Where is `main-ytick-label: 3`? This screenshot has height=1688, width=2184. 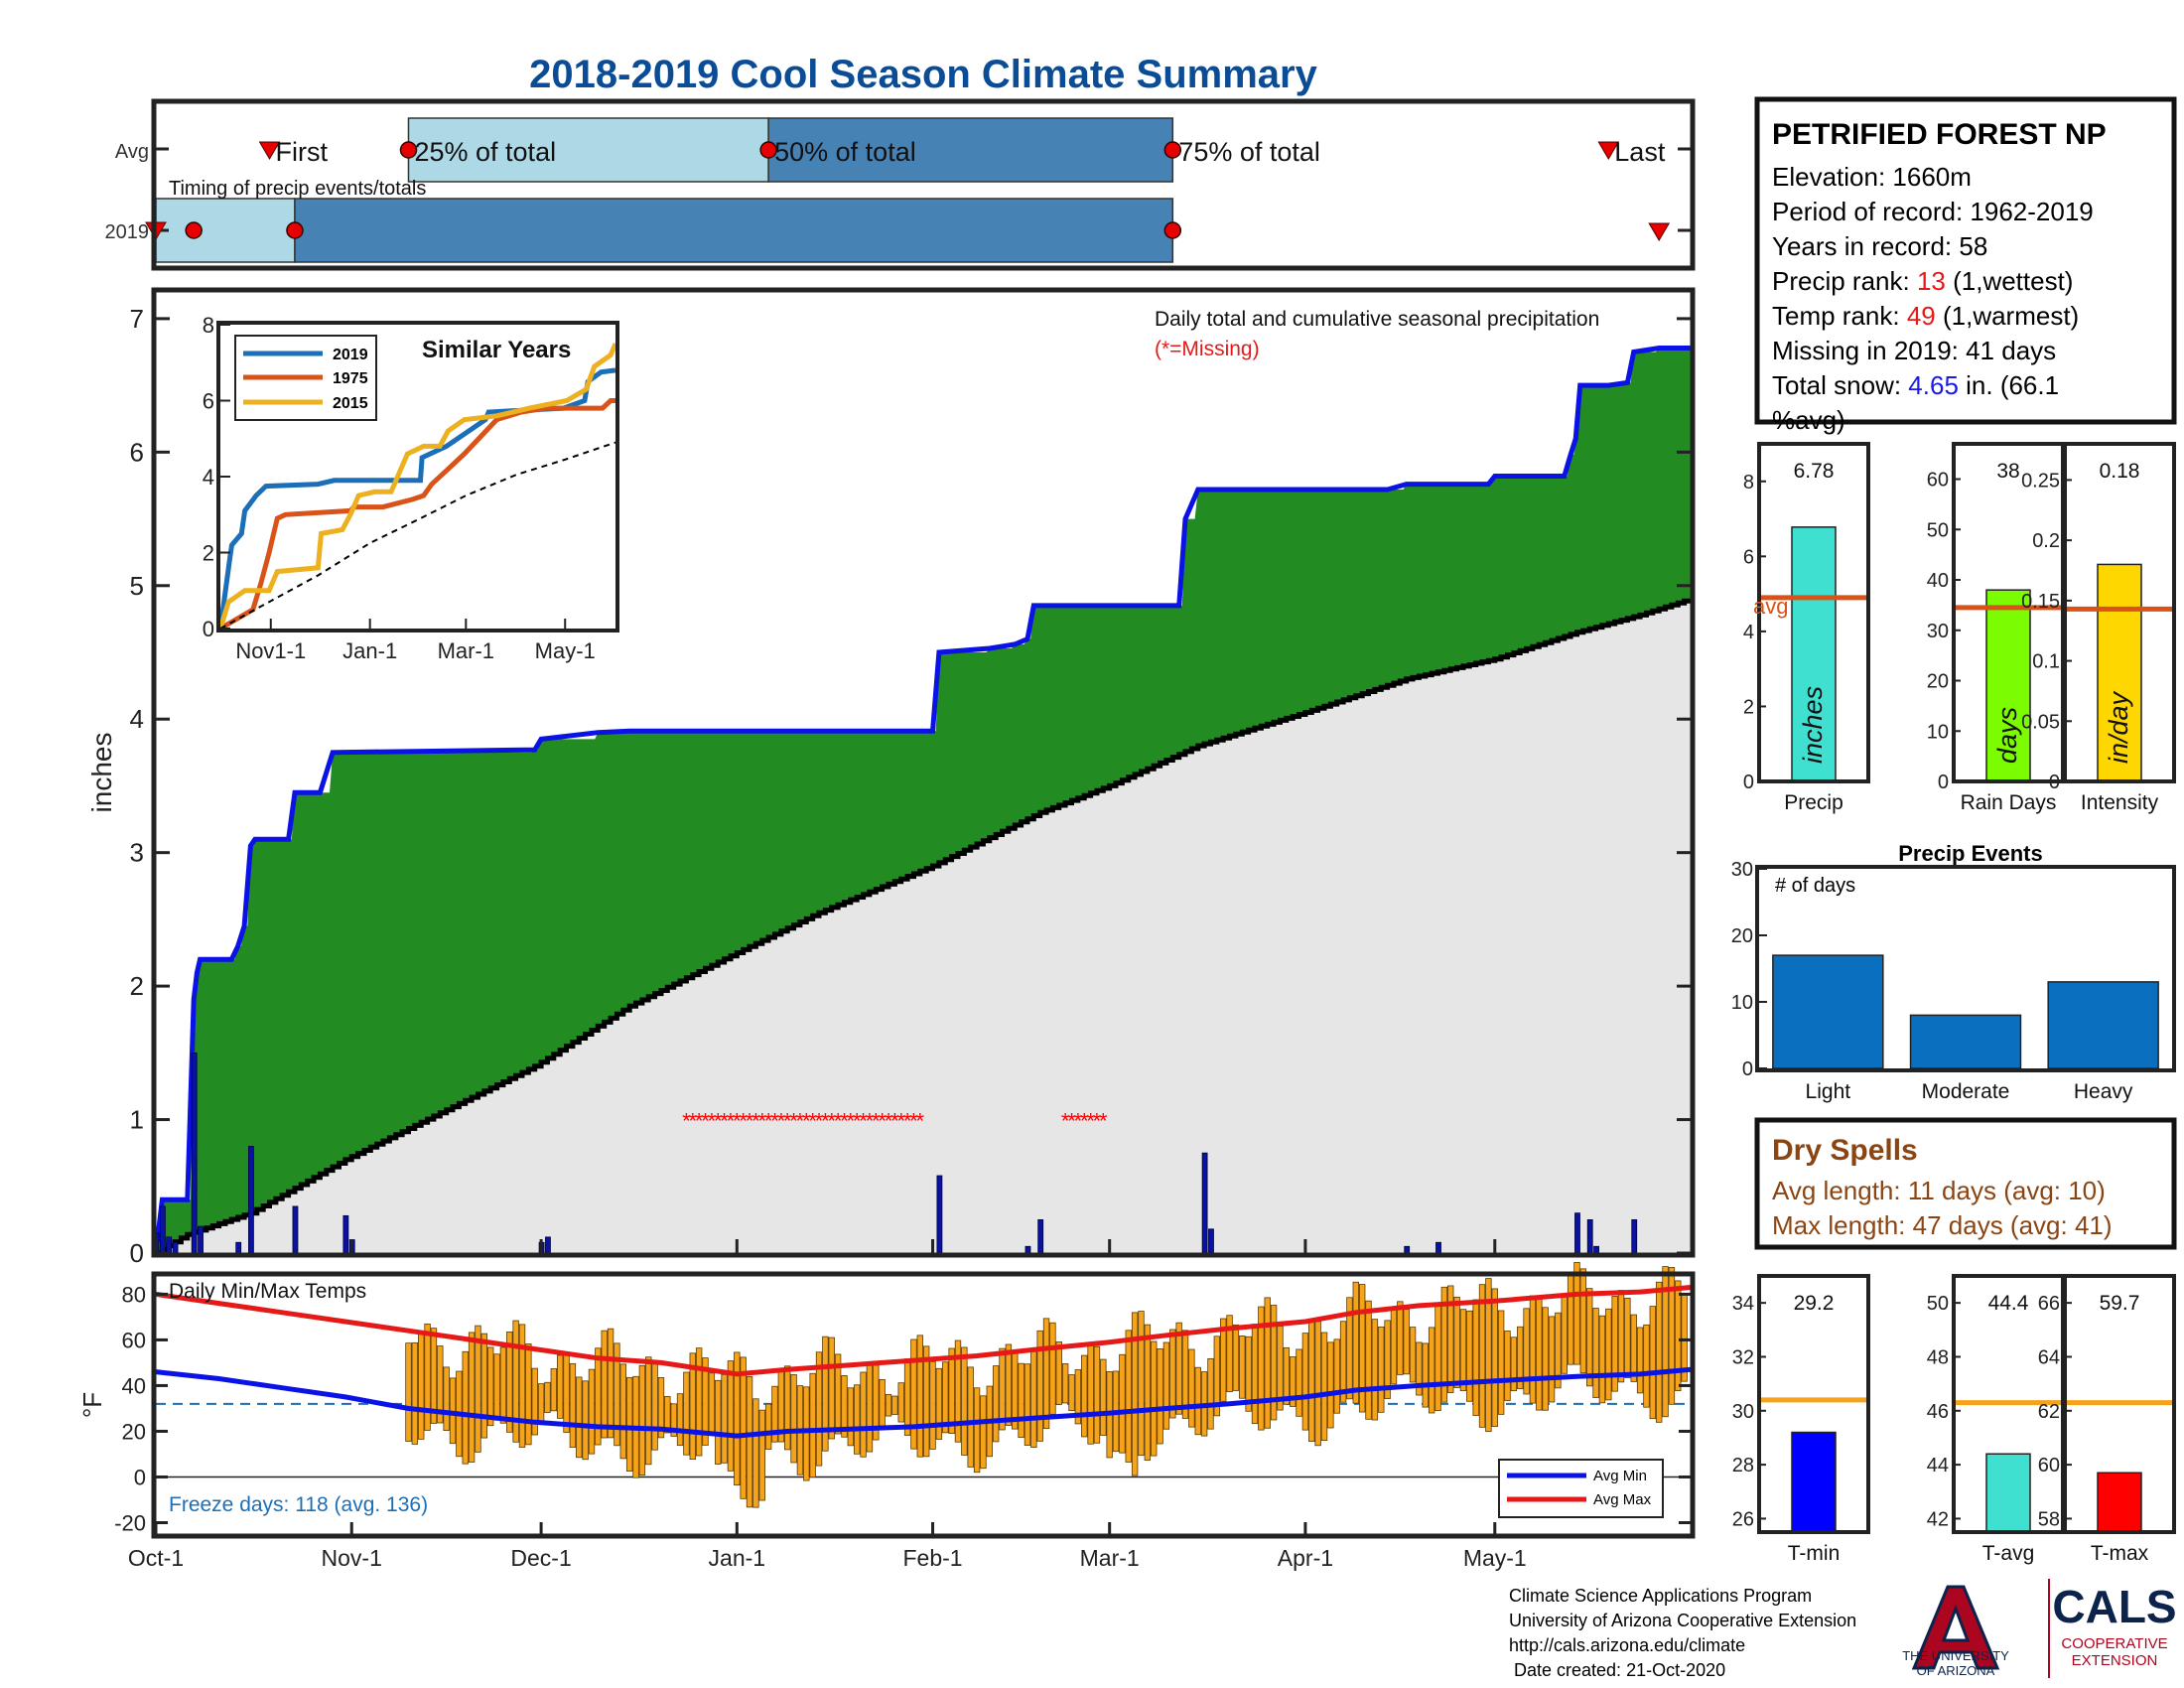 main-ytick-label: 3 is located at coordinates (137, 853).